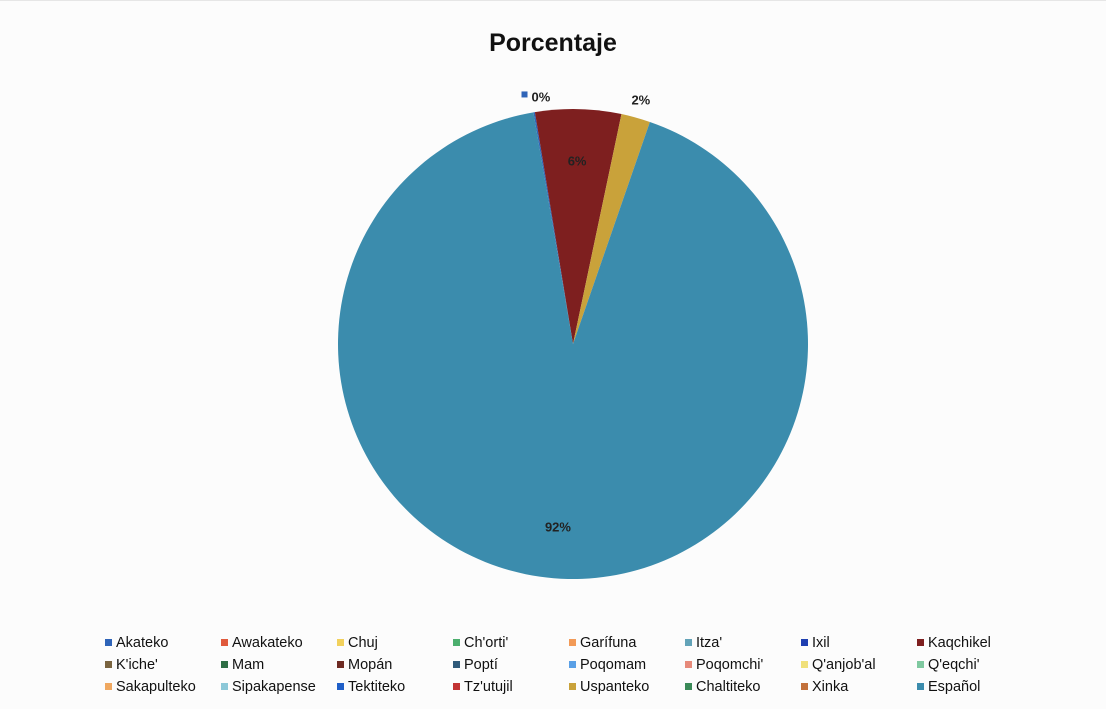  What do you see at coordinates (730, 664) in the screenshot?
I see `legend-label-poqomchi: Poqomchi'` at bounding box center [730, 664].